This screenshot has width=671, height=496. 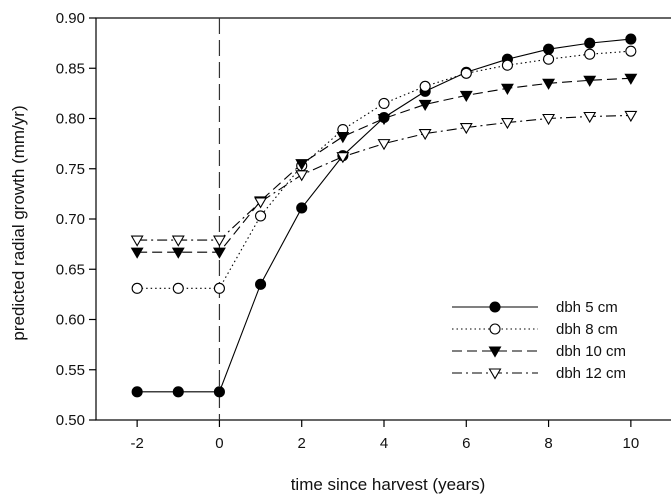 What do you see at coordinates (70, 420) in the screenshot?
I see `y-tick-label: 0.50` at bounding box center [70, 420].